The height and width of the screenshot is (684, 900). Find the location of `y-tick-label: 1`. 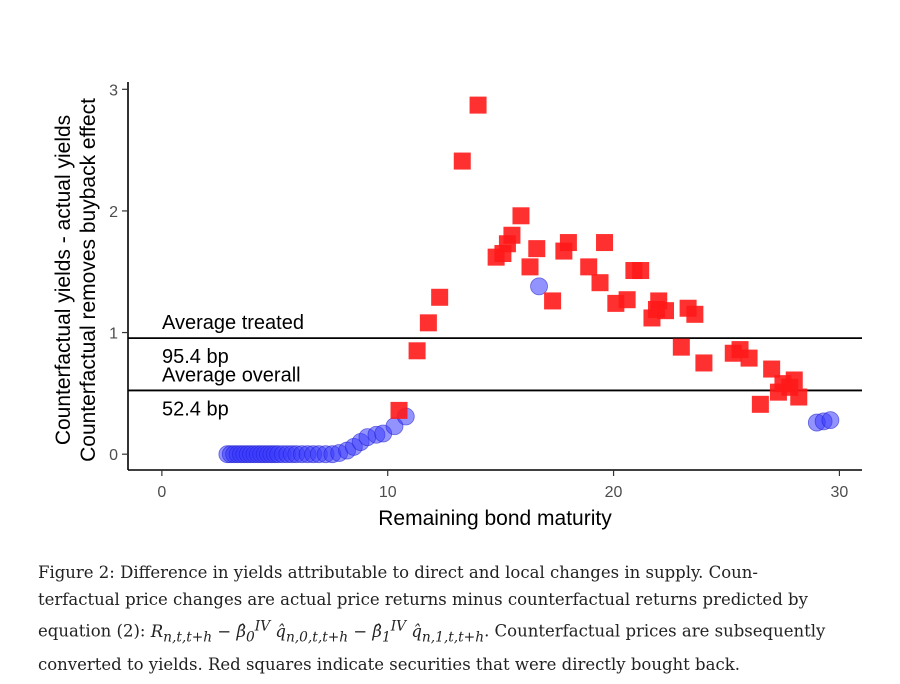

y-tick-label: 1 is located at coordinates (113, 334).